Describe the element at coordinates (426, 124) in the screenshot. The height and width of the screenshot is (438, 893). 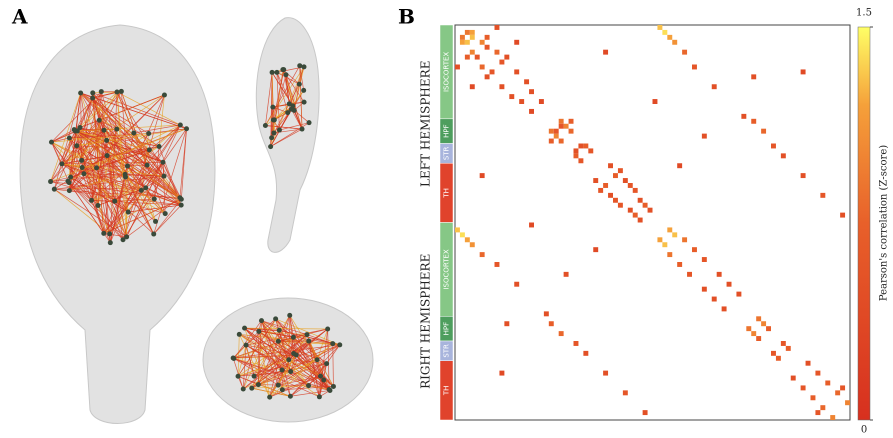
I see `hemisphere-label: LEFT HEMISPHERE` at that location.